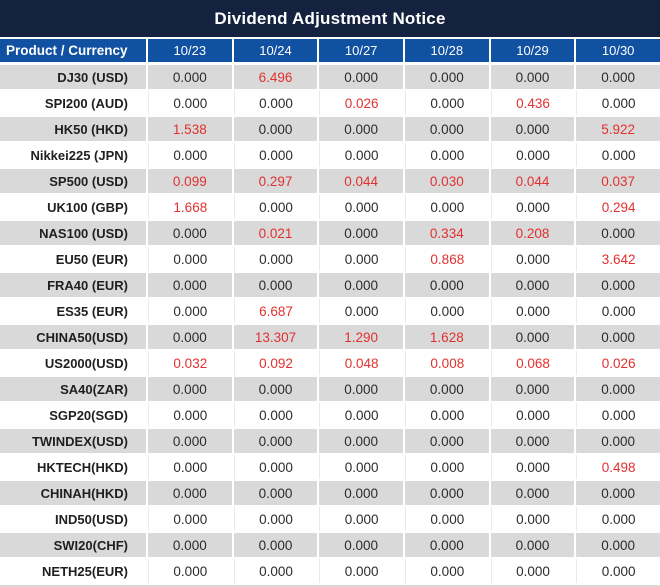 The image size is (660, 587). What do you see at coordinates (190, 207) in the screenshot?
I see `value-cell: 1.668` at bounding box center [190, 207].